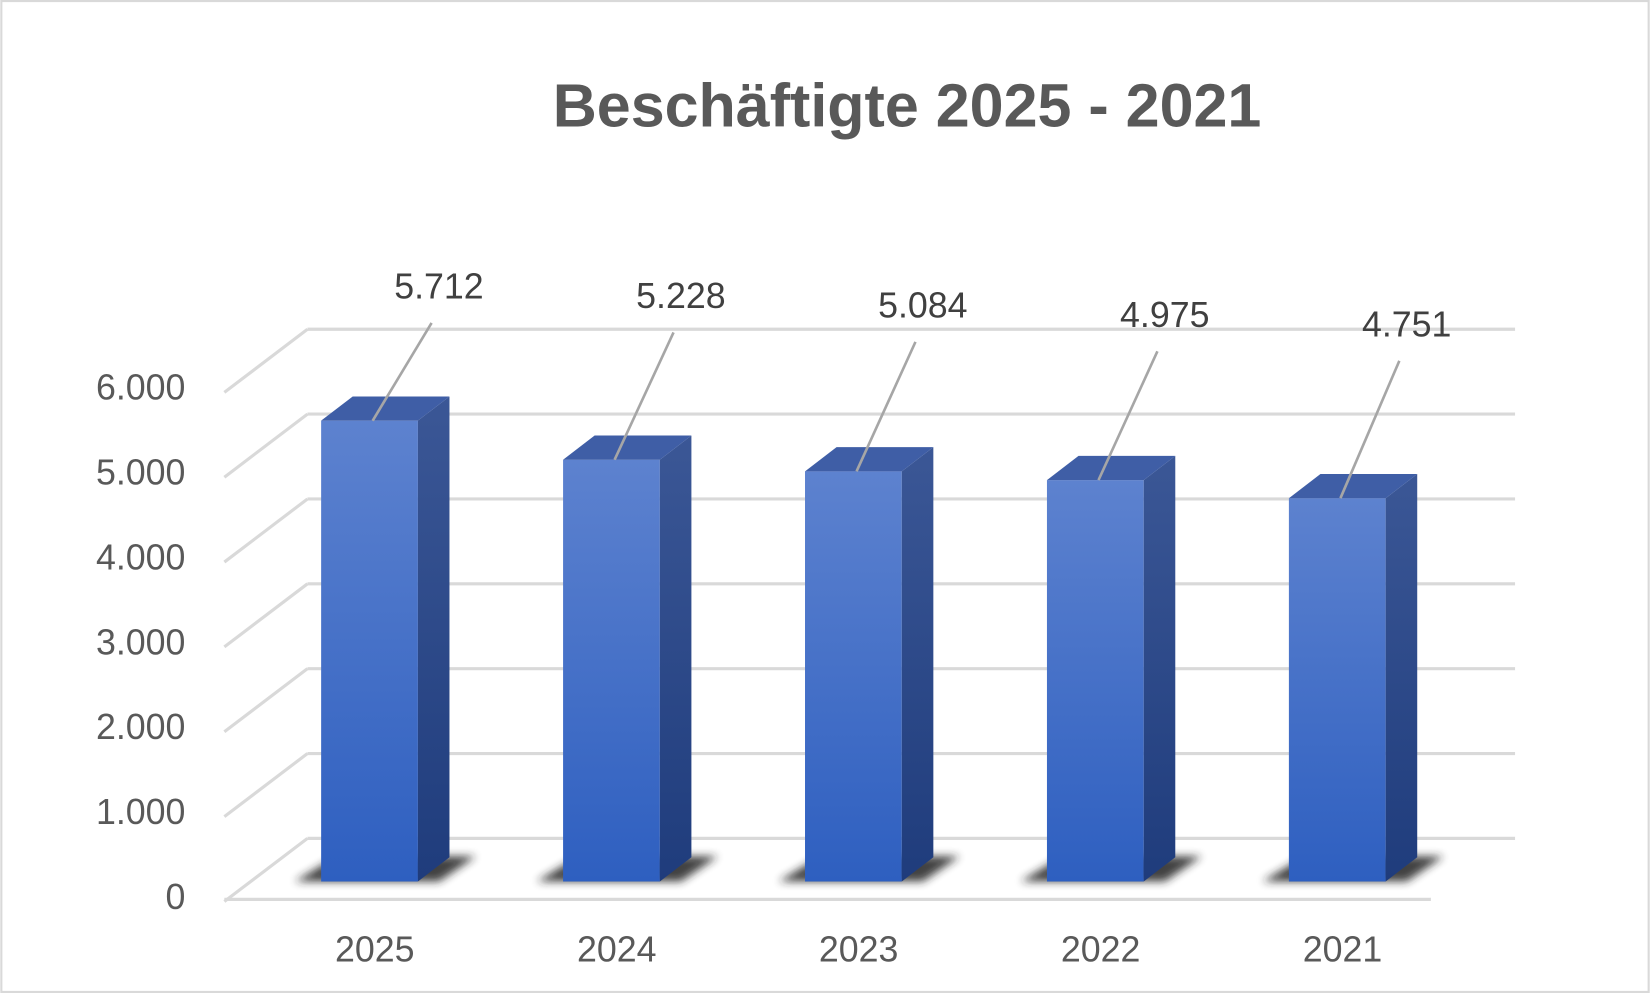  What do you see at coordinates (922, 306) in the screenshot?
I see `value-label: 5.084` at bounding box center [922, 306].